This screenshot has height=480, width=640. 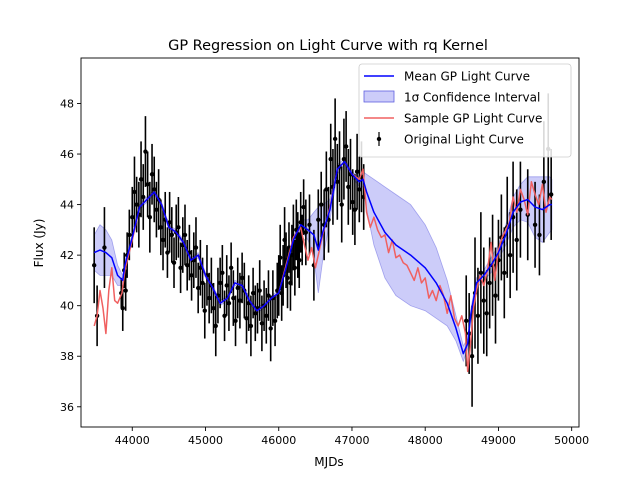 What do you see at coordinates (498, 440) in the screenshot?
I see `x-tick-label: 49000` at bounding box center [498, 440].